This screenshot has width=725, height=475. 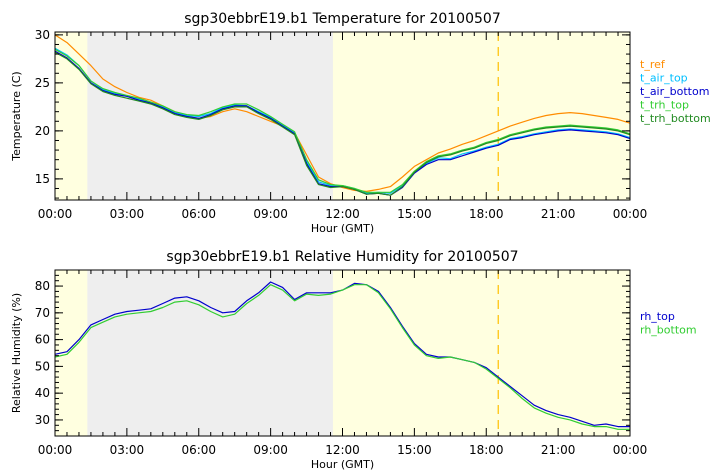 I want to click on rh-x-tick-label: 21:00, so click(x=558, y=450).